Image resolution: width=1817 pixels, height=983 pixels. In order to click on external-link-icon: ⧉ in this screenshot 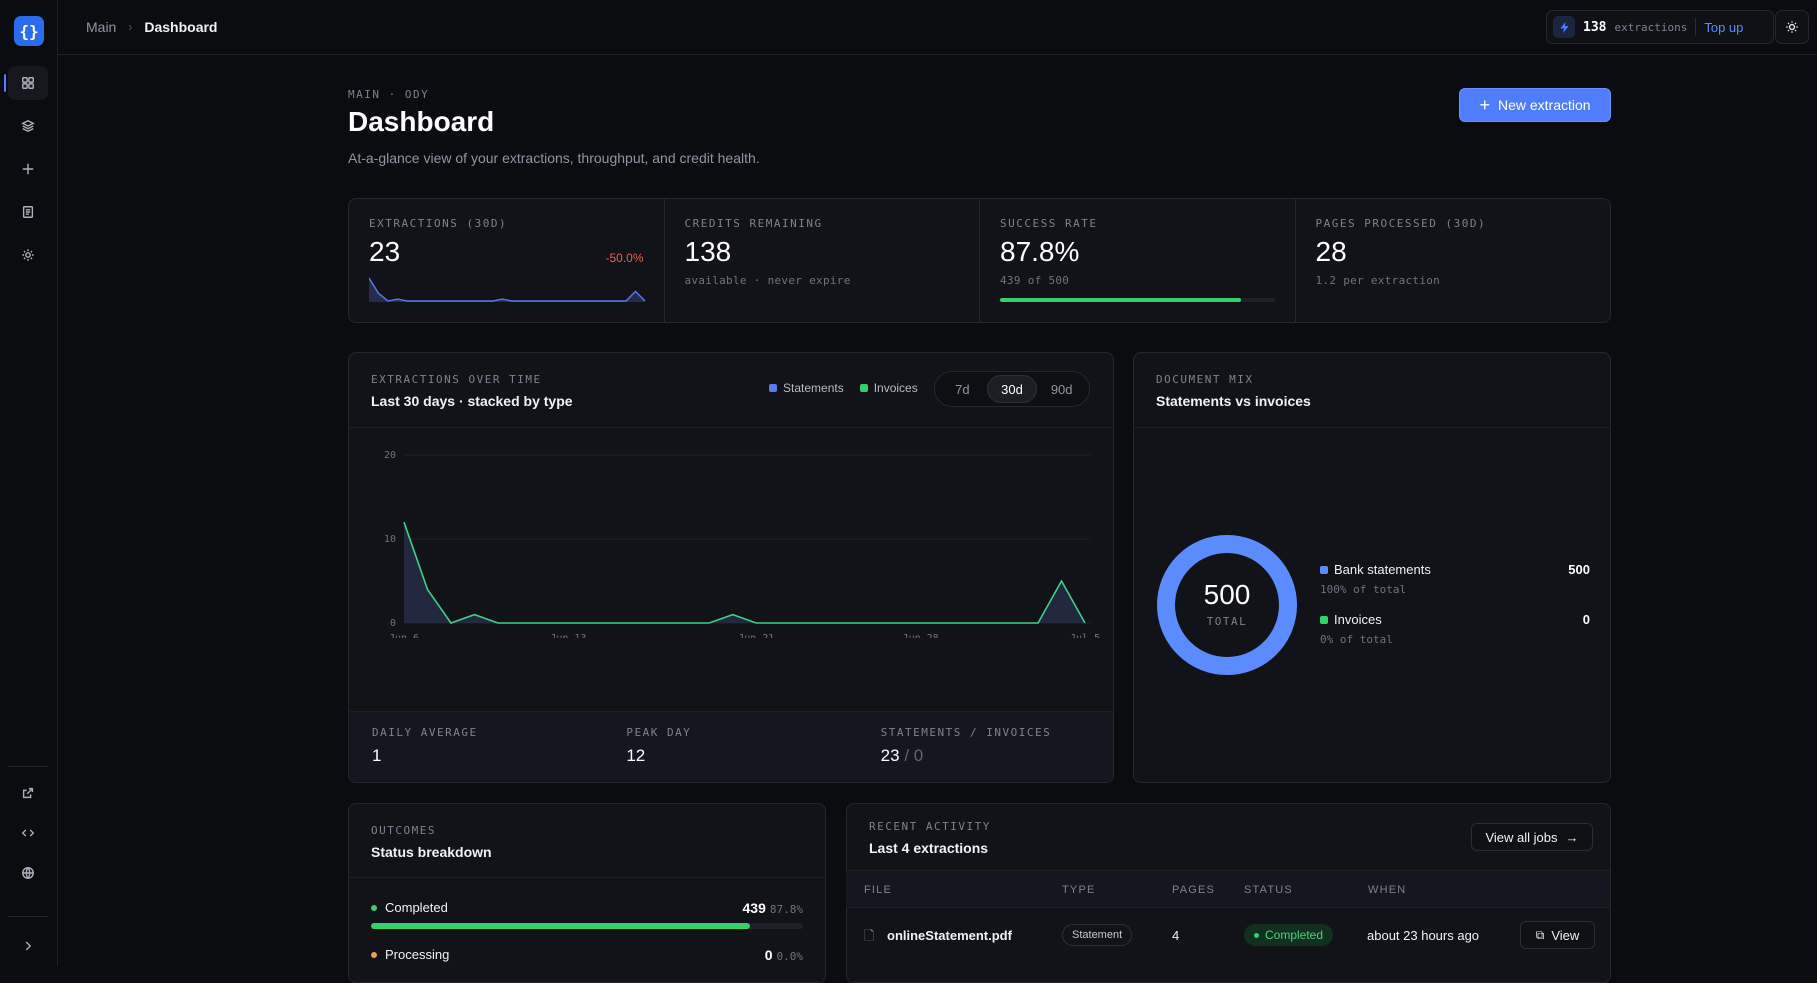, I will do `click(1540, 934)`.